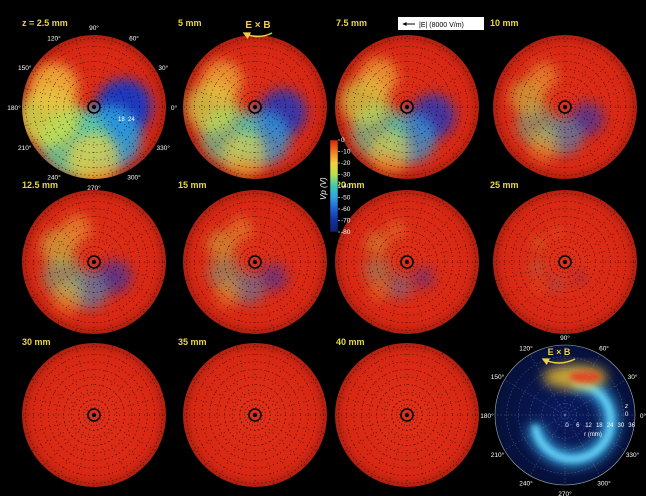 The height and width of the screenshot is (496, 646). I want to click on polar-angle-label: 300°, so click(604, 484).